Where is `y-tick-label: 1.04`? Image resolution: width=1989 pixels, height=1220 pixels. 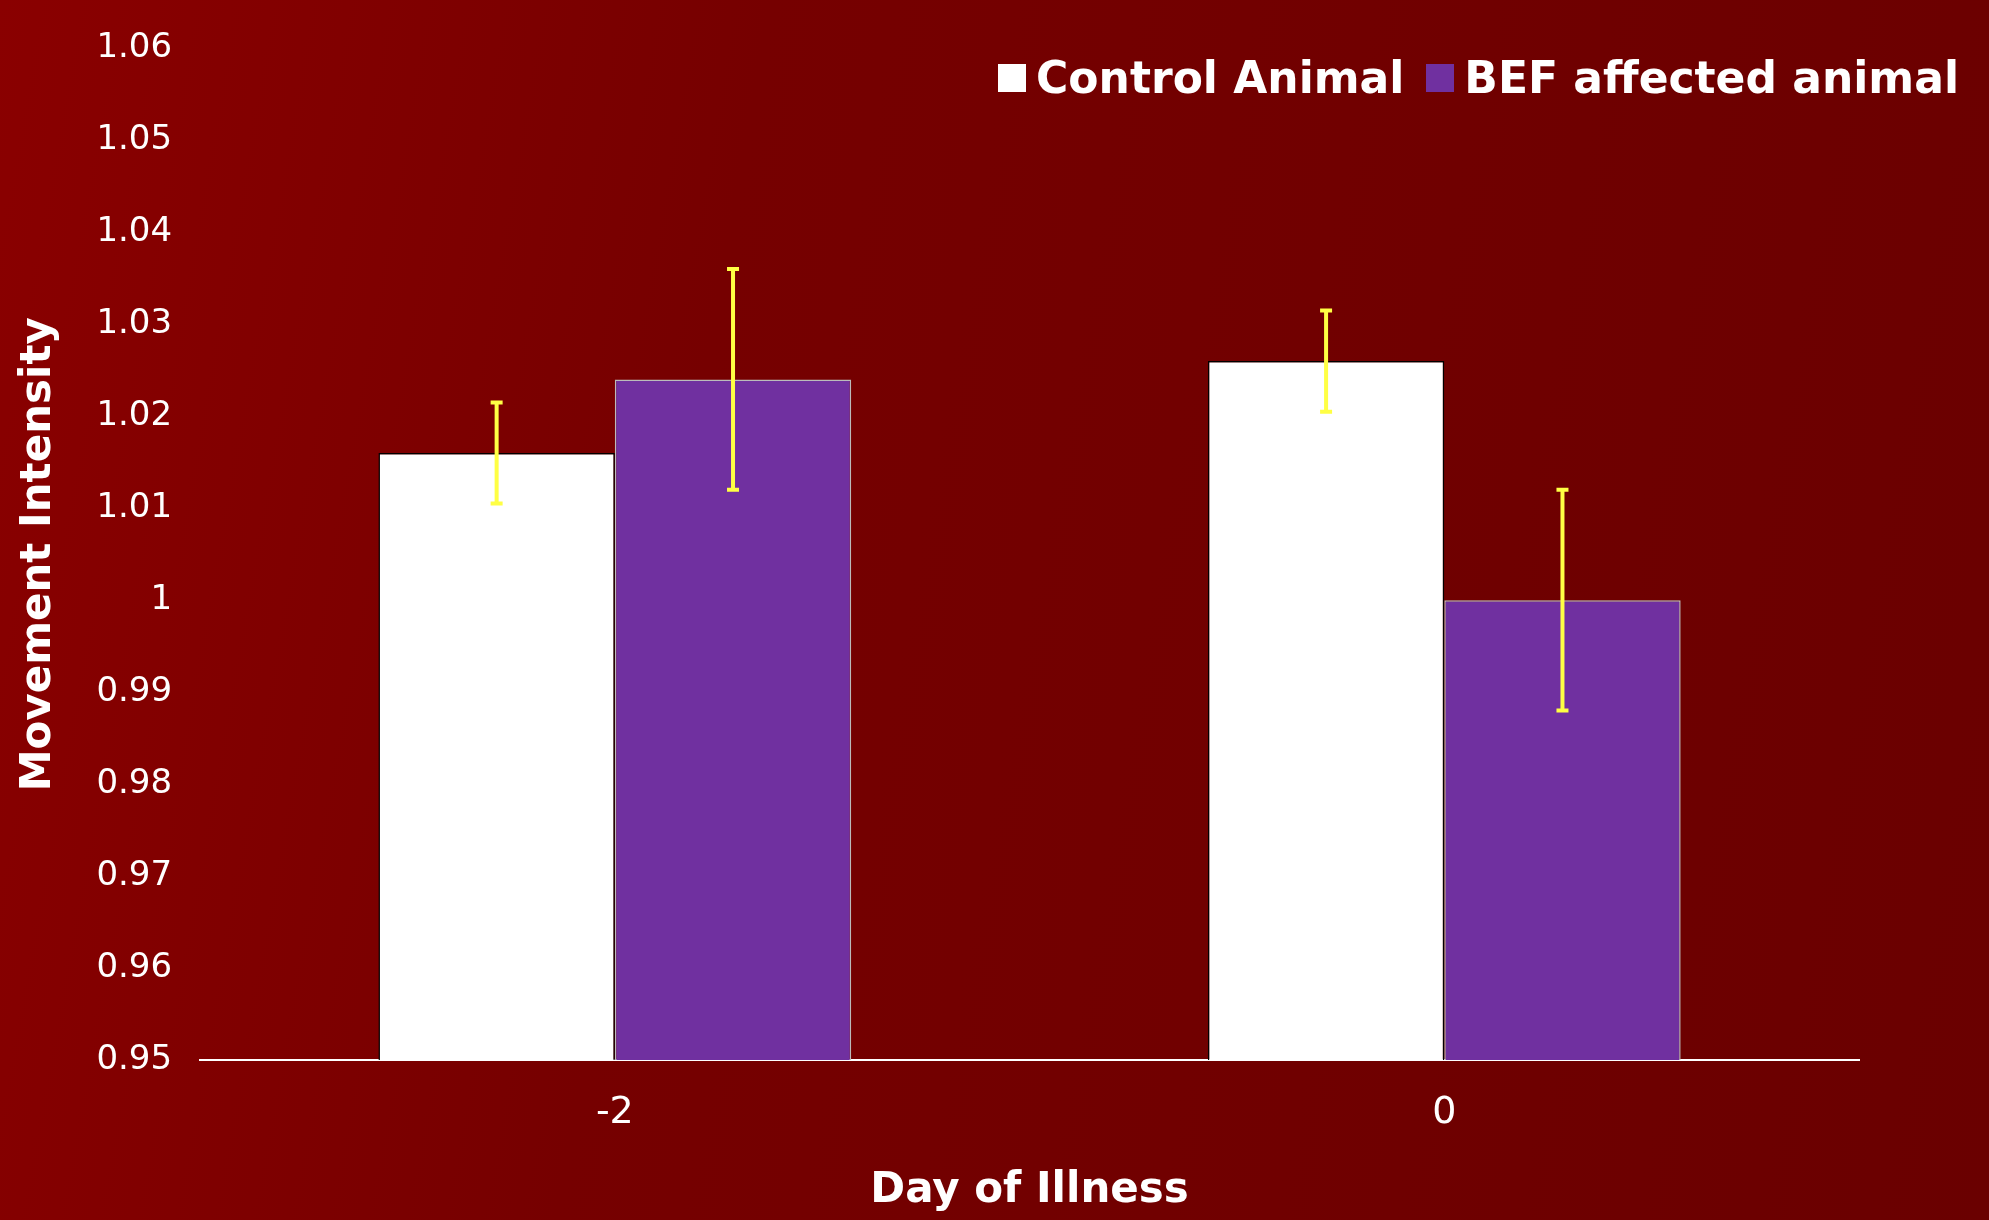 y-tick-label: 1.04 is located at coordinates (134, 229).